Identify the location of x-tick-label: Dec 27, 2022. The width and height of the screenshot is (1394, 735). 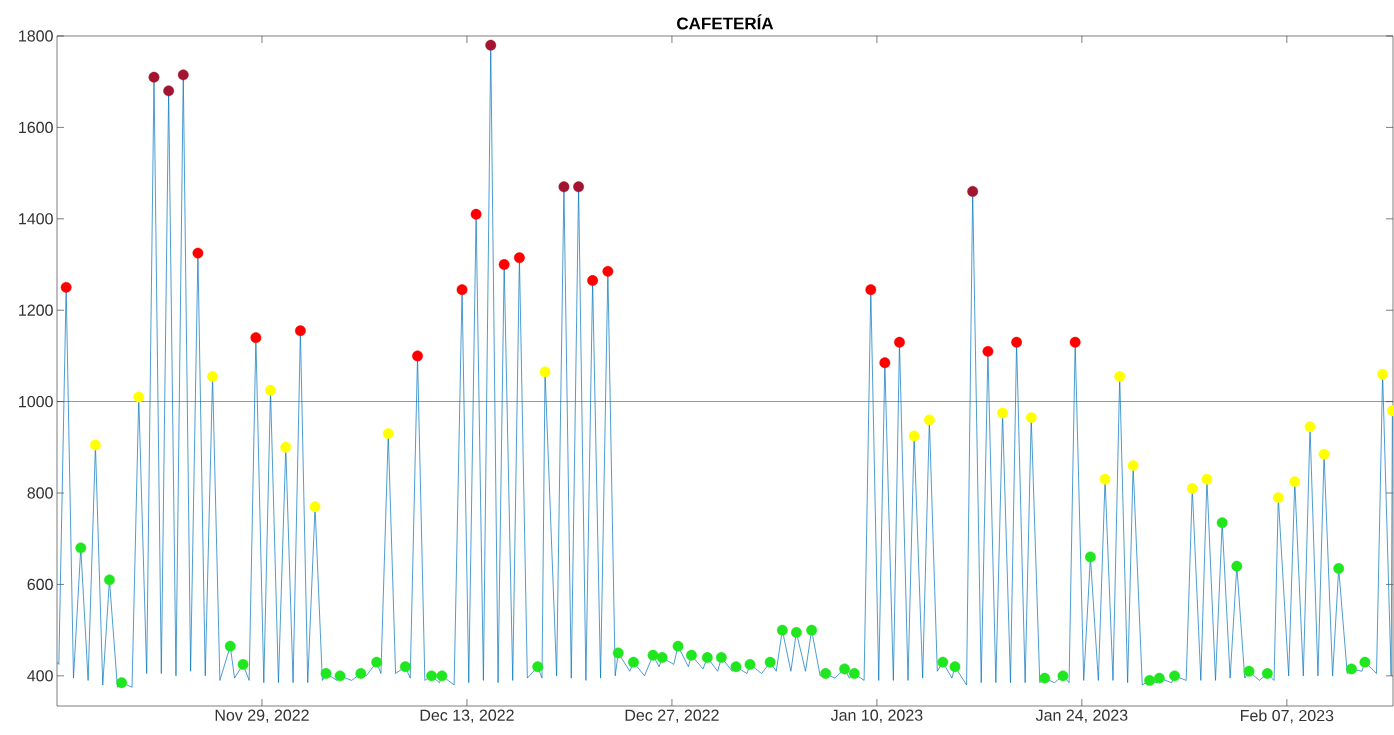
(672, 716).